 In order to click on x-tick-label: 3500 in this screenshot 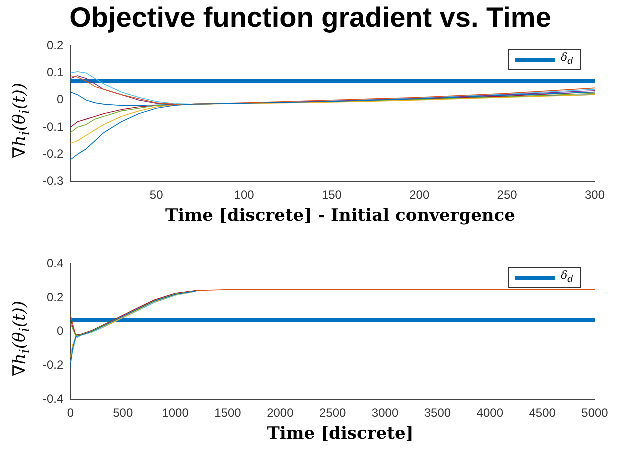, I will do `click(438, 413)`.